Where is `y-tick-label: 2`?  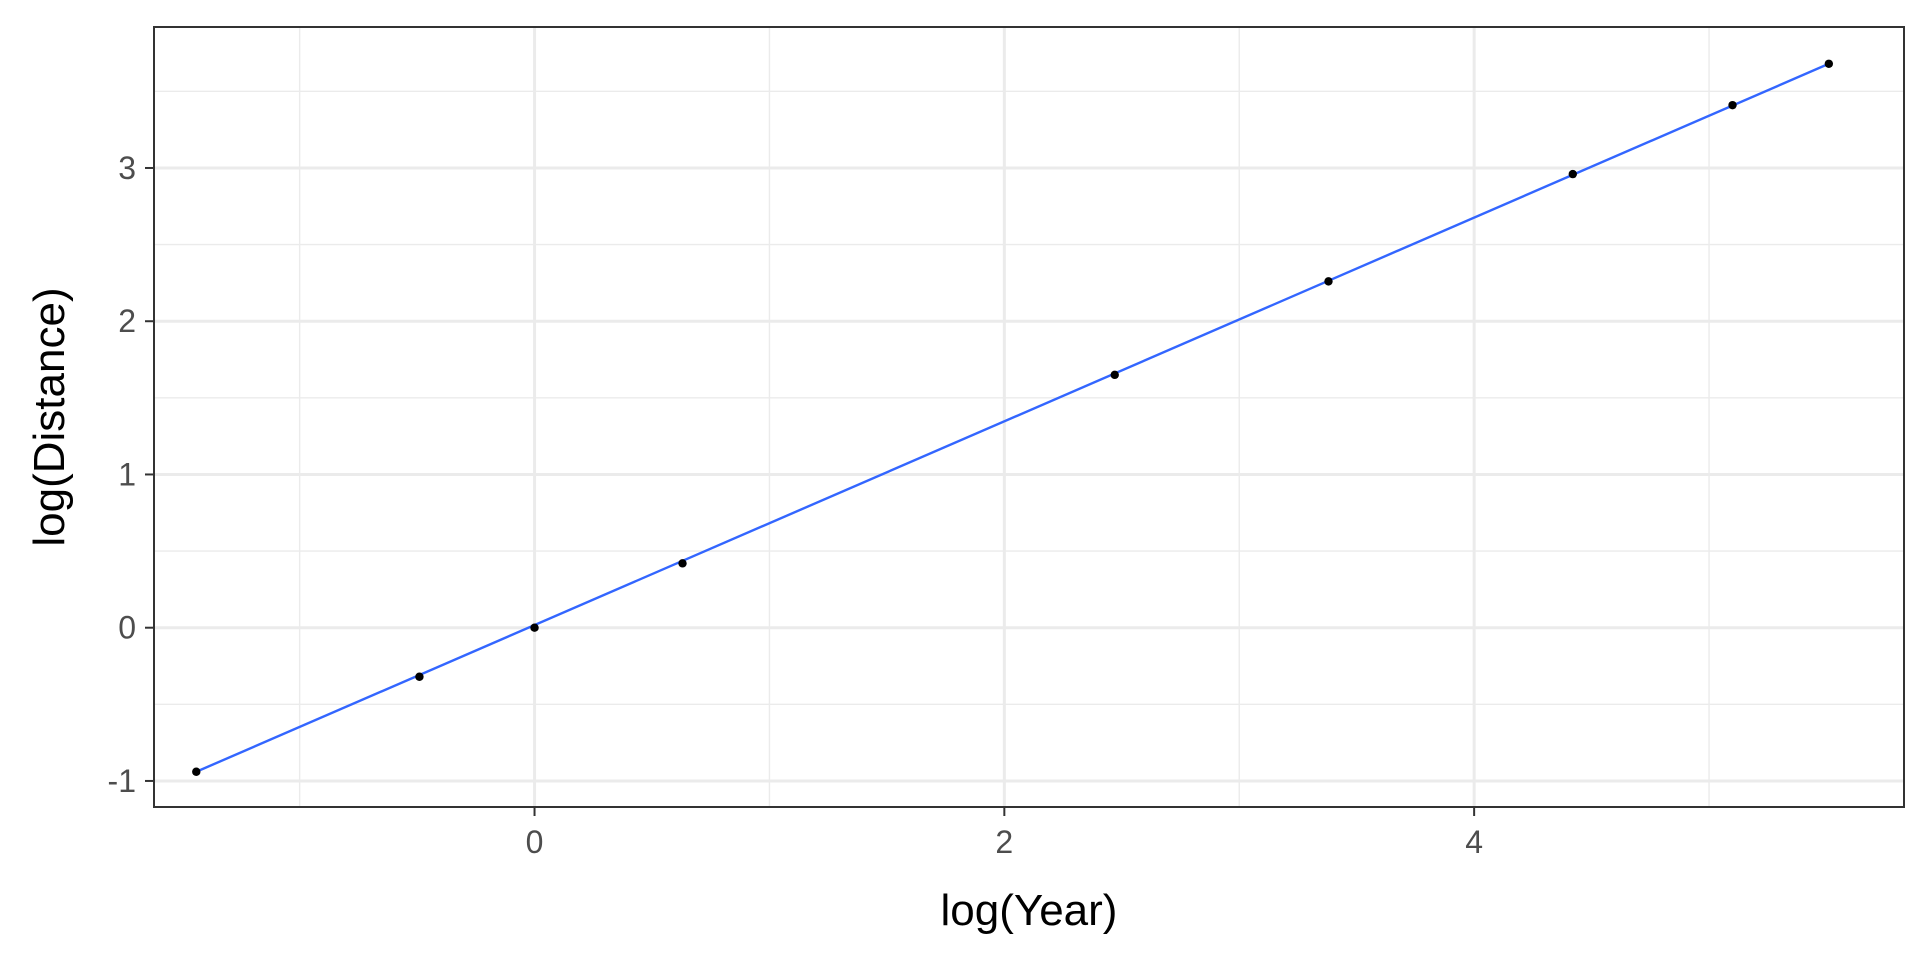 y-tick-label: 2 is located at coordinates (127, 321).